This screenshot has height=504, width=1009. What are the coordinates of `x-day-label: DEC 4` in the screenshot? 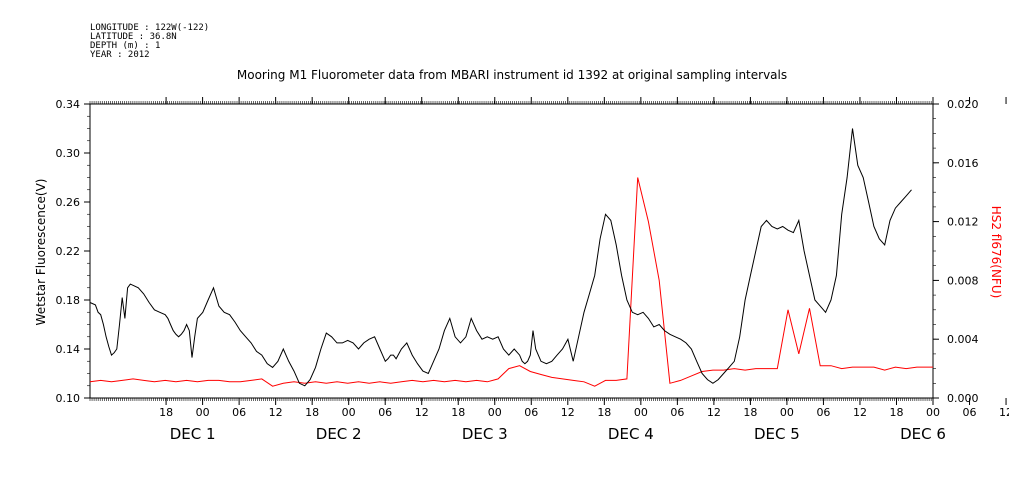 It's located at (631, 434).